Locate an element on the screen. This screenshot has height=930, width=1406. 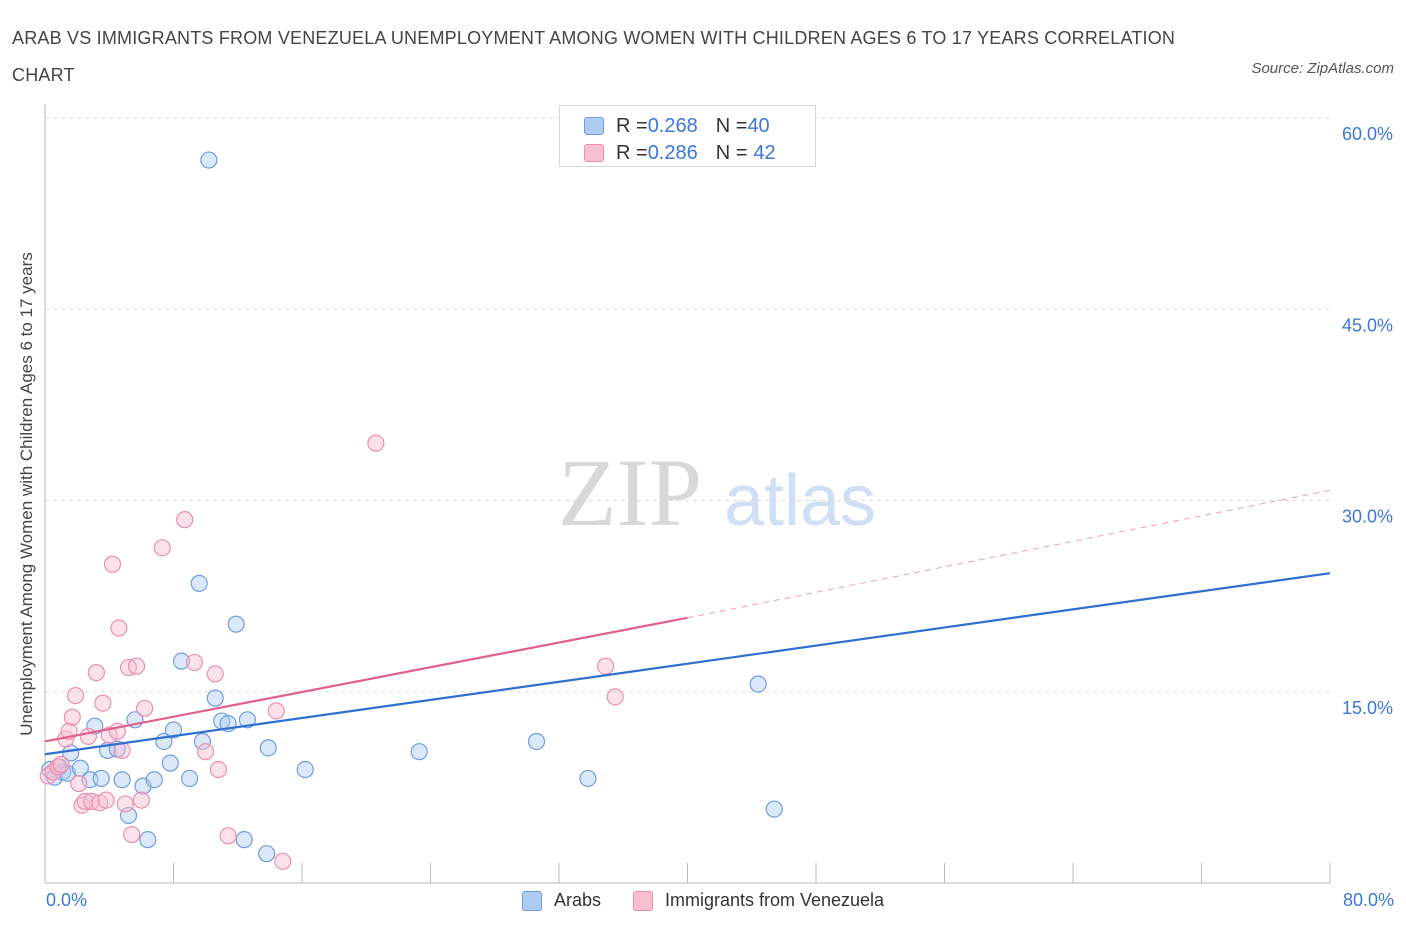
n-value-venezuela: 42 is located at coordinates (764, 152).